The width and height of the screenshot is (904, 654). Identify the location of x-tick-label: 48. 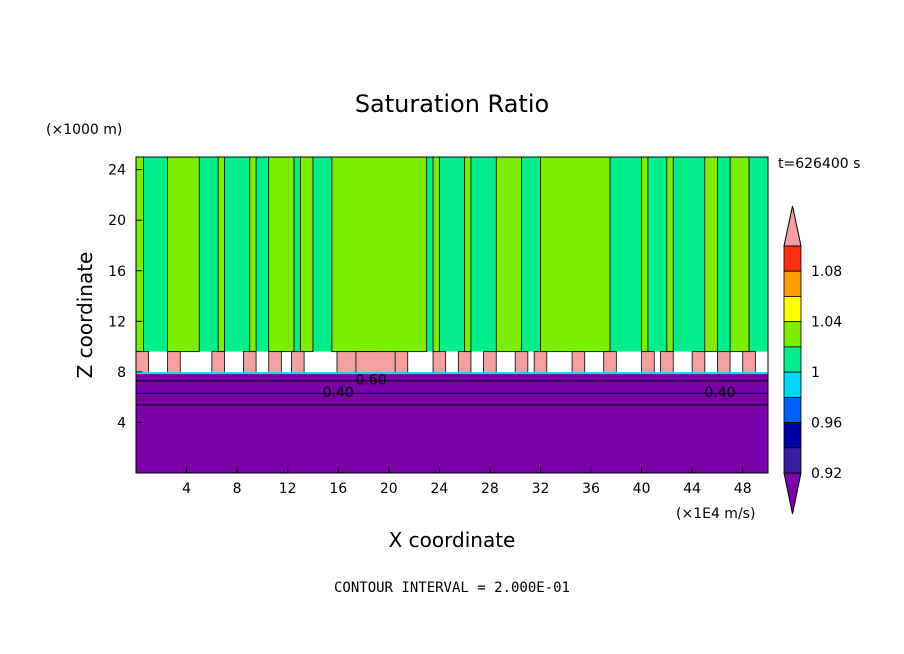
(743, 489).